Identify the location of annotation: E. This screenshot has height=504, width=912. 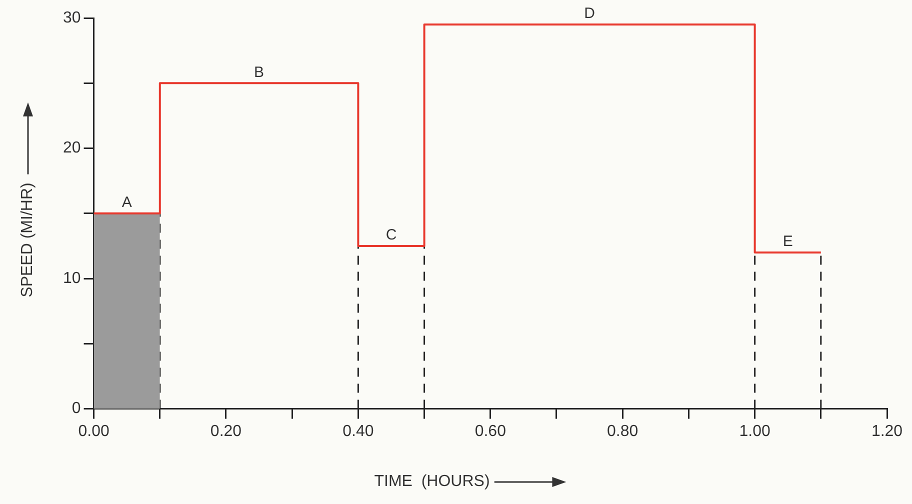
(787, 241).